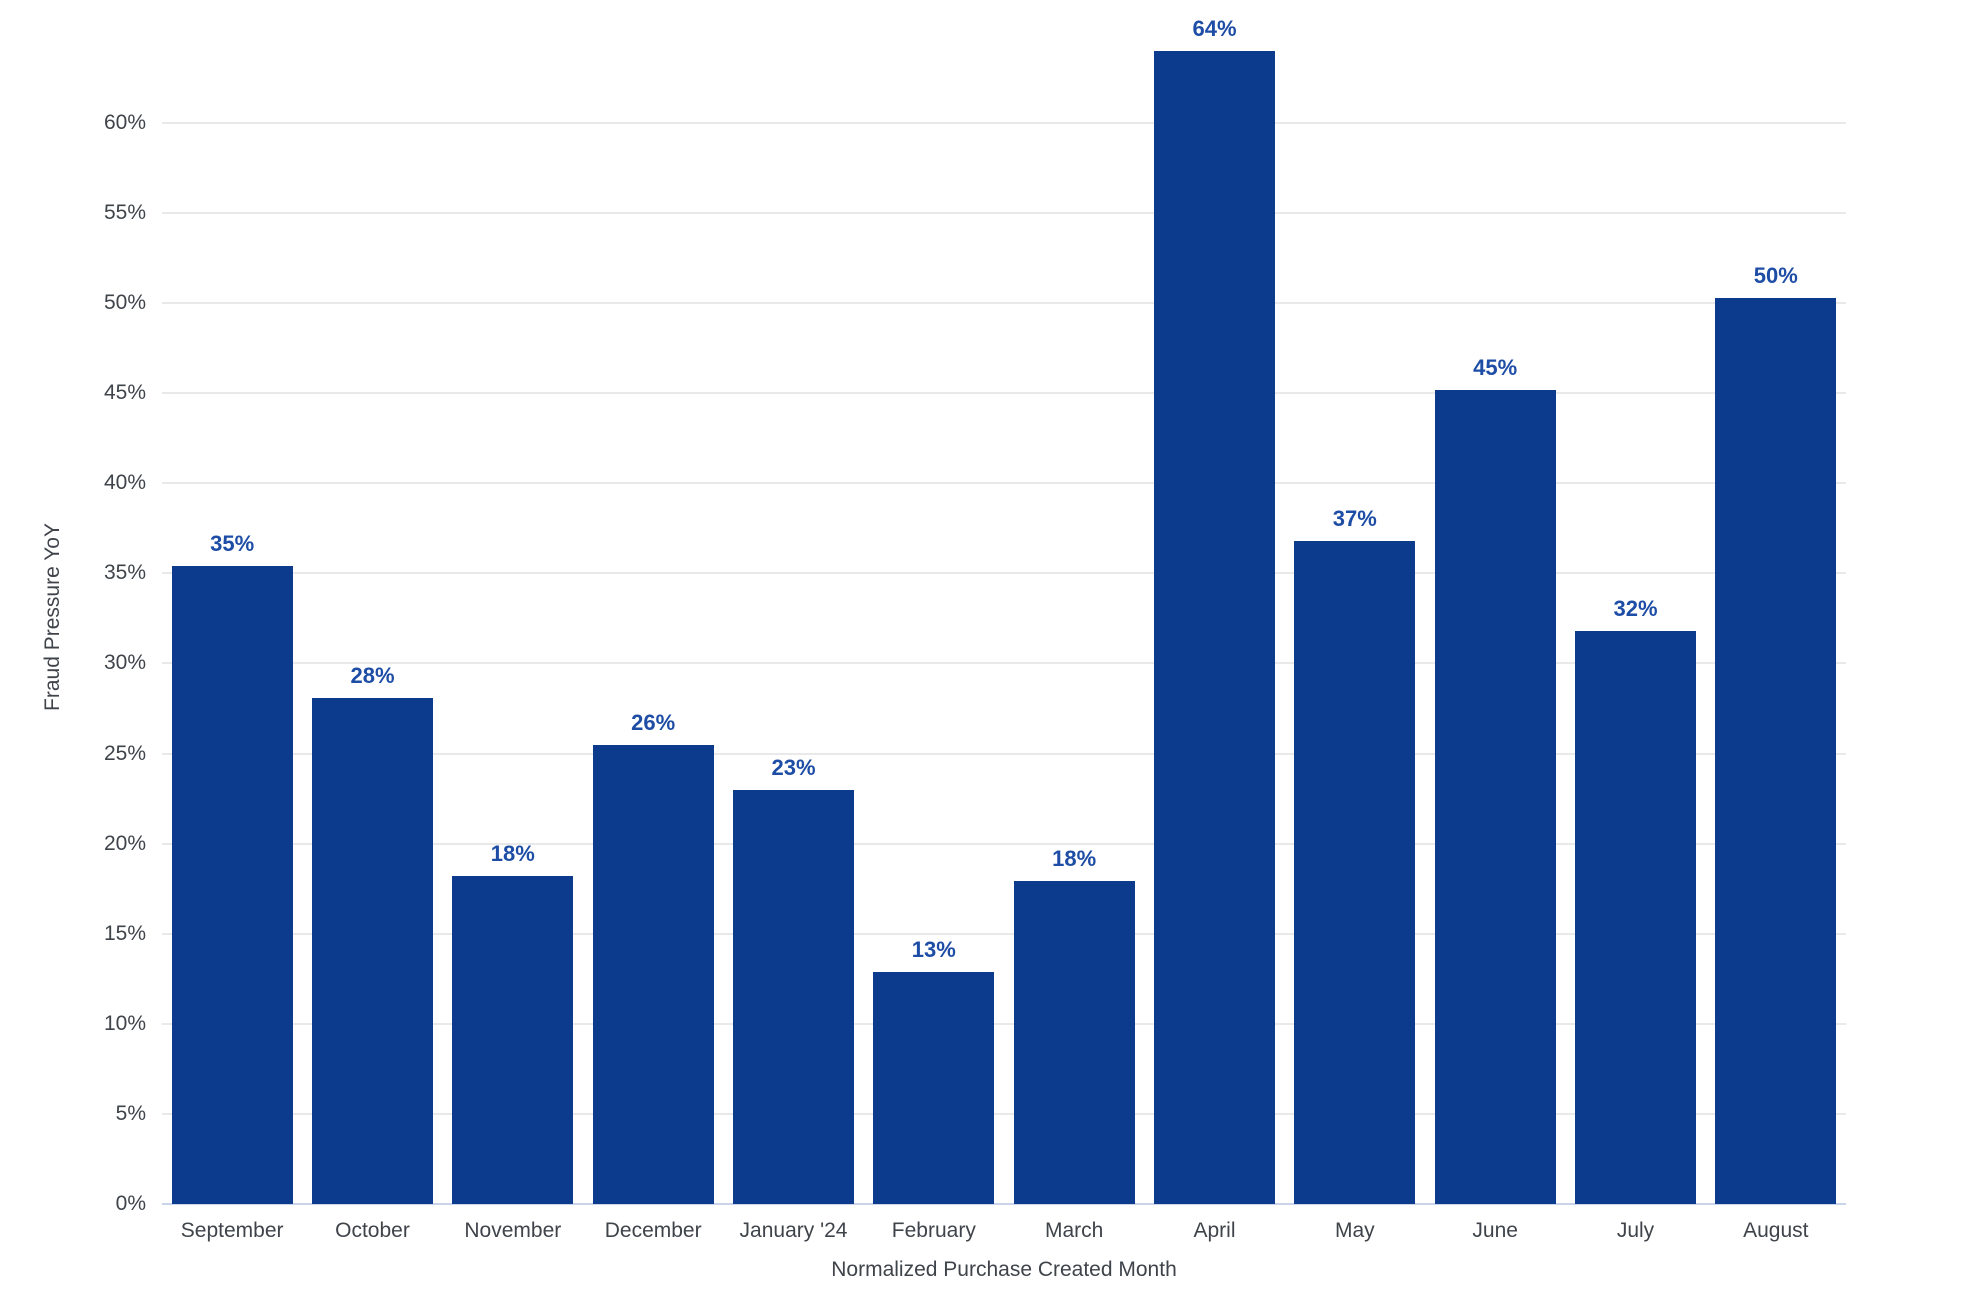 This screenshot has height=1316, width=1964. Describe the element at coordinates (934, 1087) in the screenshot. I see `bar-february` at that location.